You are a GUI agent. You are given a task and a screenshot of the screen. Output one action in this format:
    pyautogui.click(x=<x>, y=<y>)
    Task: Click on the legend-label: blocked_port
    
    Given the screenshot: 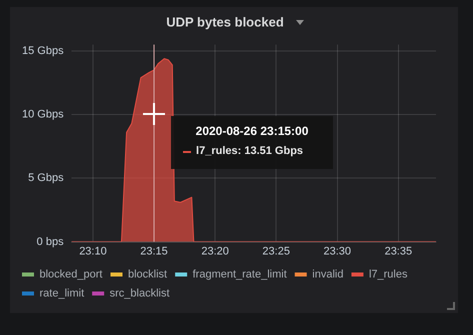 What is the action you would take?
    pyautogui.click(x=71, y=274)
    